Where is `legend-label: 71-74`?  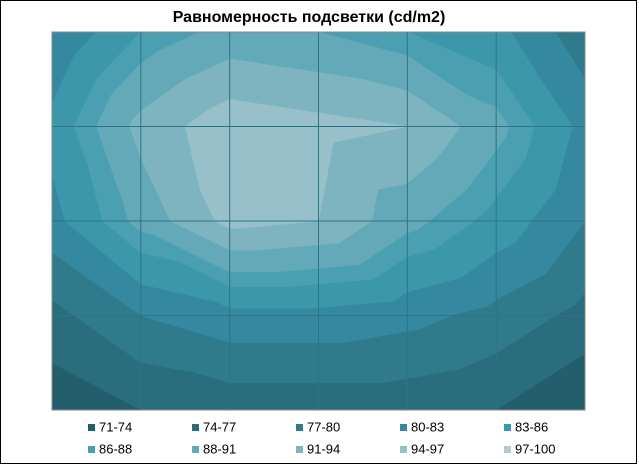 legend-label: 71-74 is located at coordinates (115, 426).